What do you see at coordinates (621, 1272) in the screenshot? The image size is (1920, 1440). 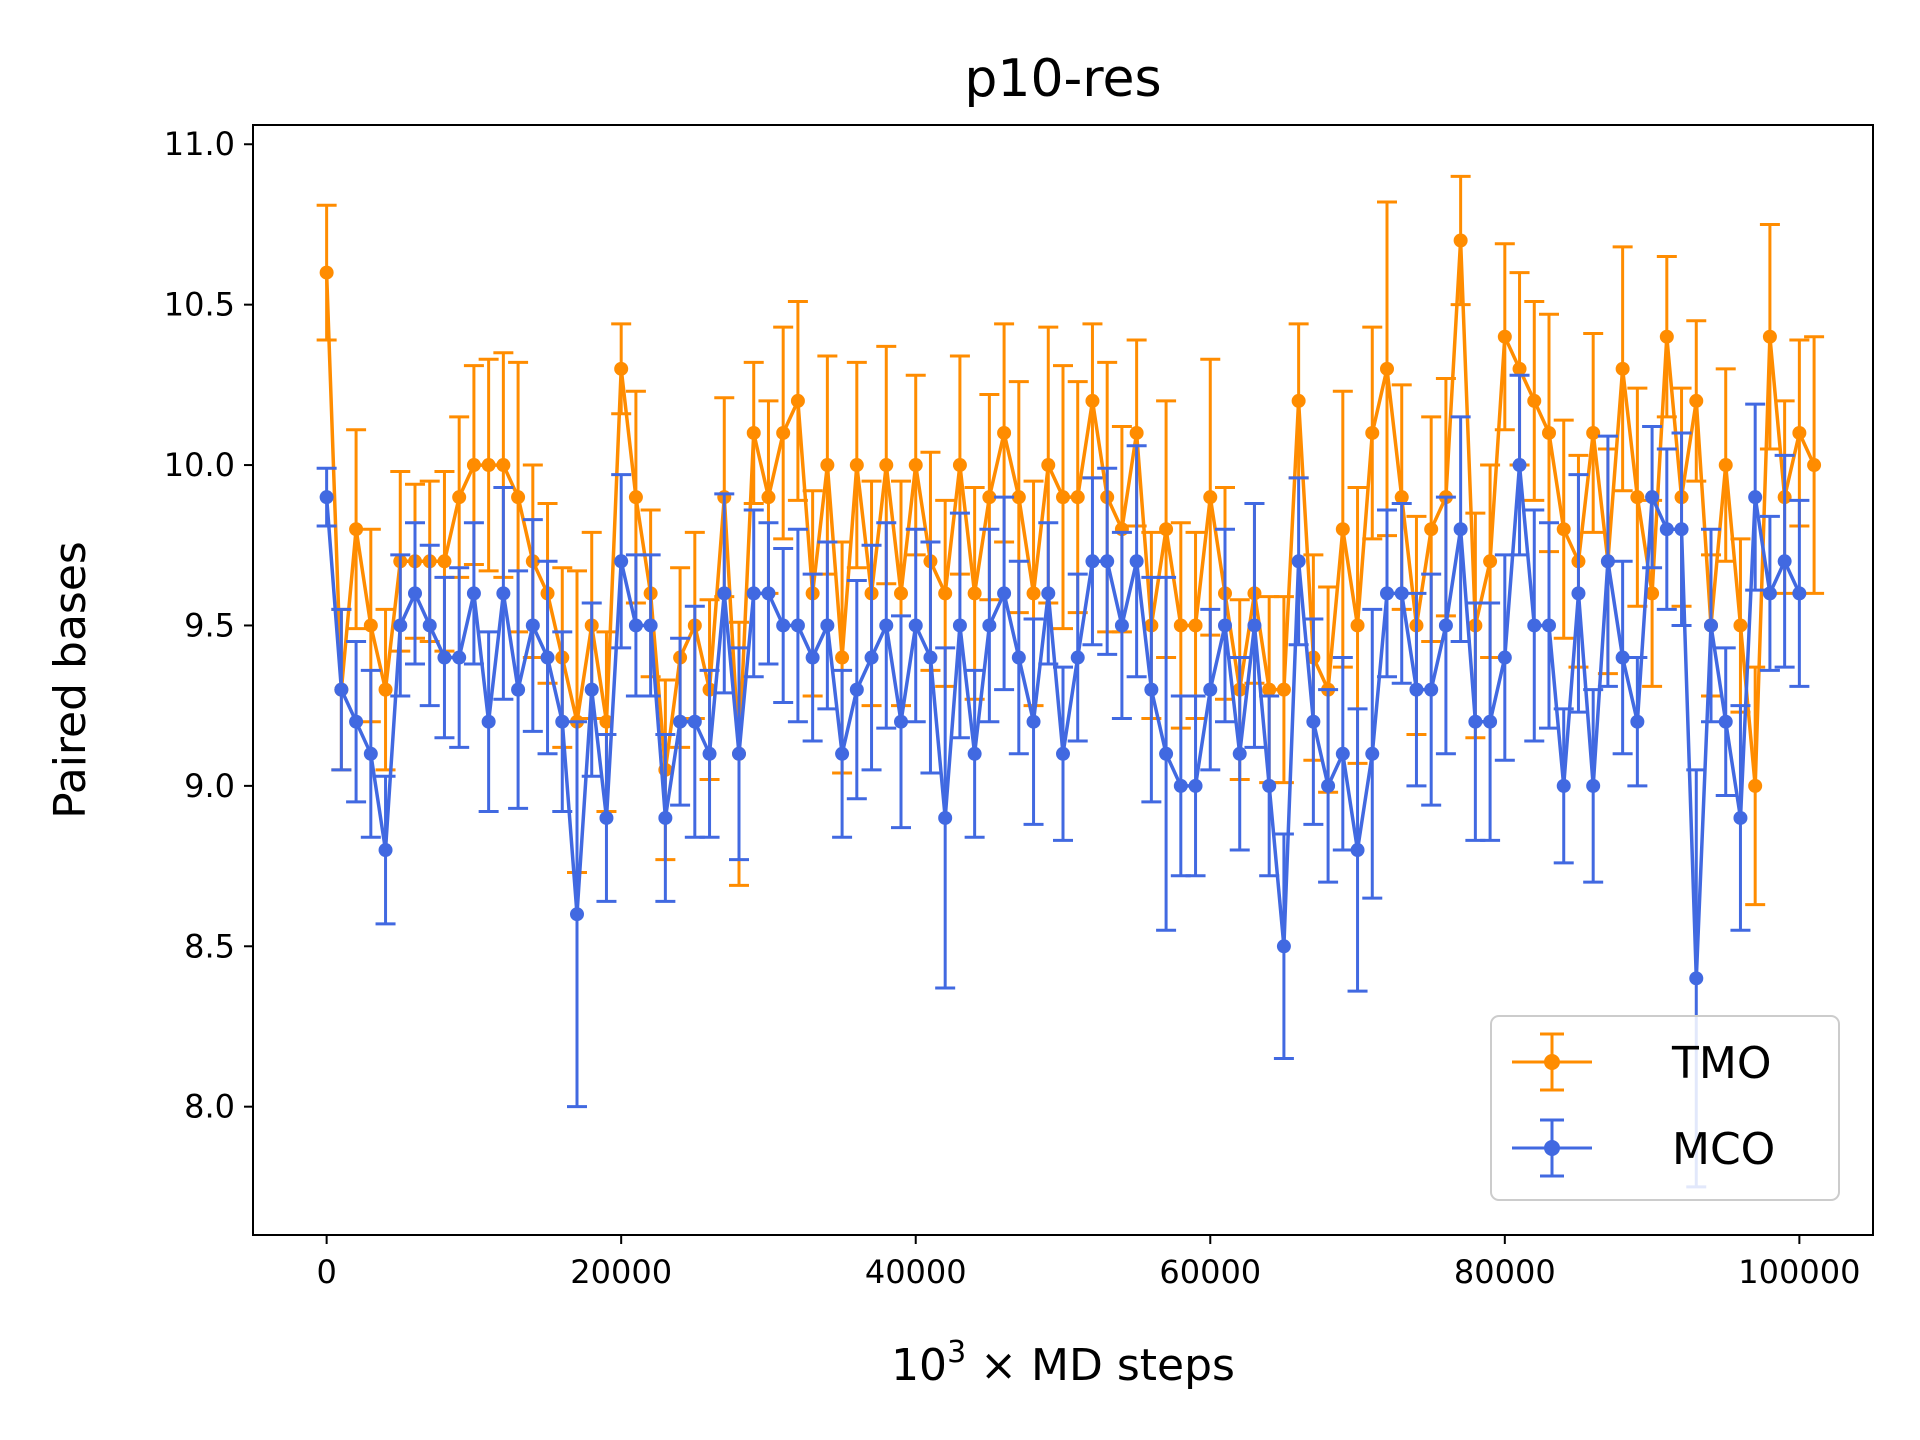 I see `x-tick-label: 20000` at bounding box center [621, 1272].